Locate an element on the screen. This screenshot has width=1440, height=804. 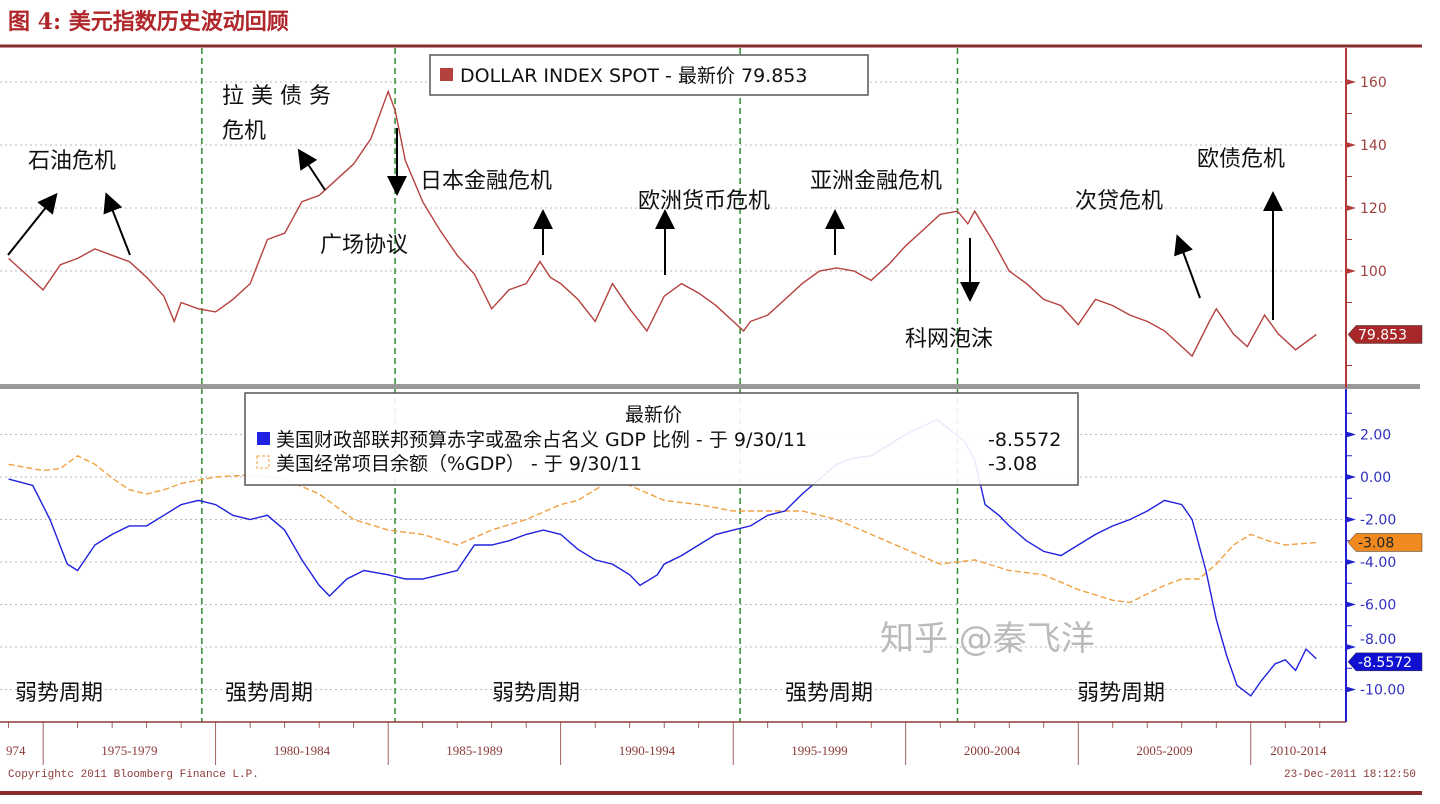
legend-swatch-current-account is located at coordinates (263, 462).